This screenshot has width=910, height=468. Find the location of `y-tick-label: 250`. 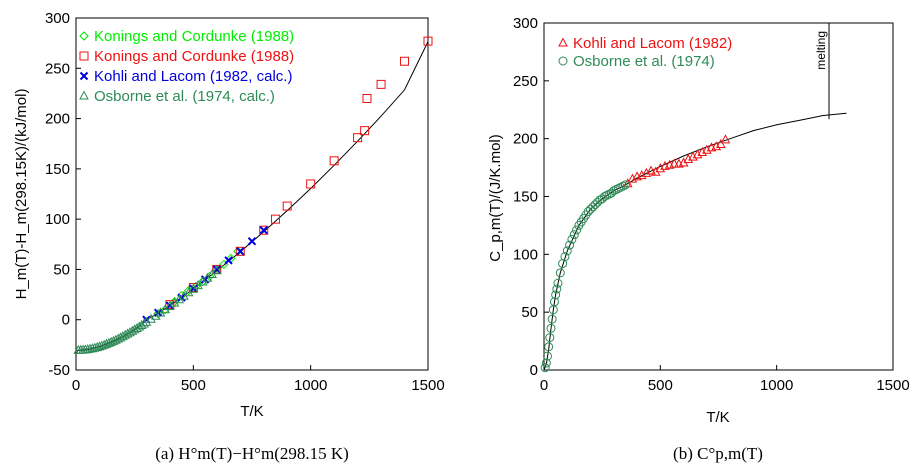

y-tick-label: 250 is located at coordinates (57, 68).